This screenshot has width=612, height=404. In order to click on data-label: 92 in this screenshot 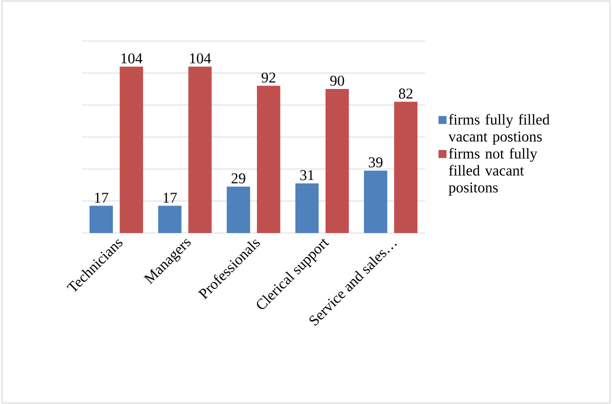, I will do `click(269, 77)`.